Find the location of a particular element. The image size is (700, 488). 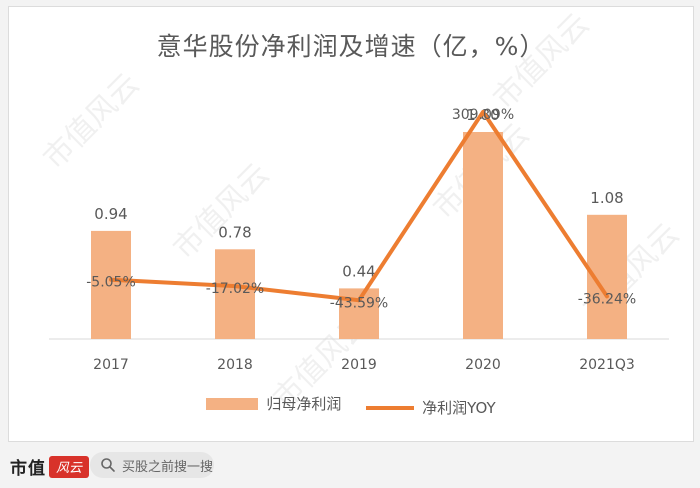

bar-label-2017: 0.94 is located at coordinates (110, 214).